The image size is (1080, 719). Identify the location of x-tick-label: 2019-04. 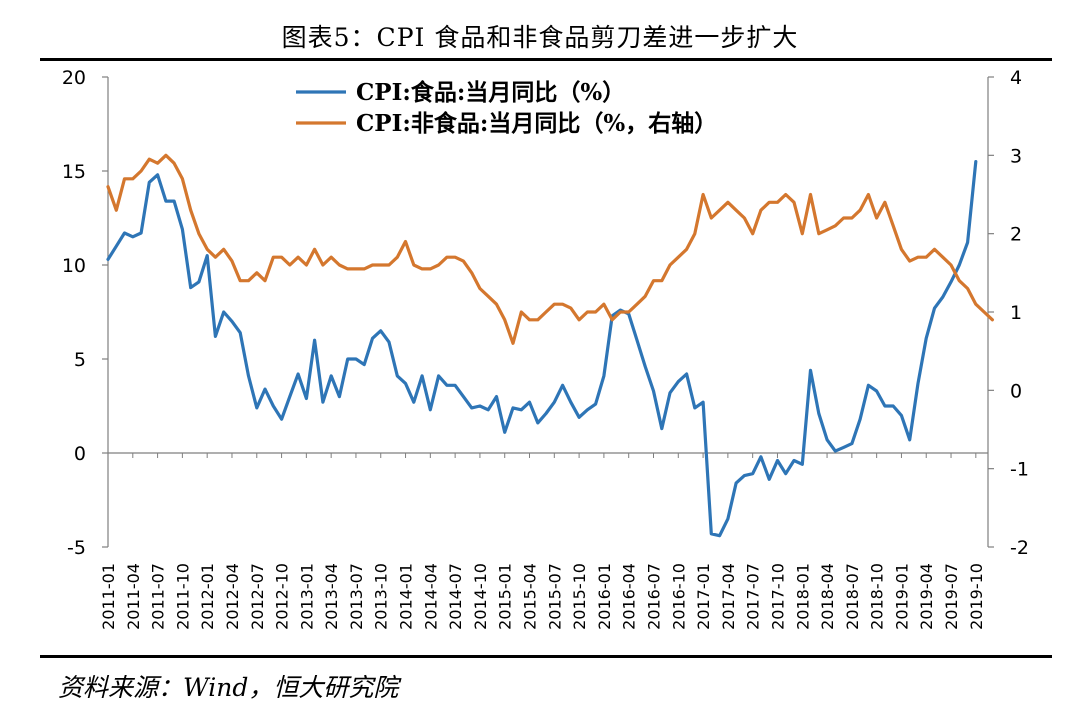
(926, 596).